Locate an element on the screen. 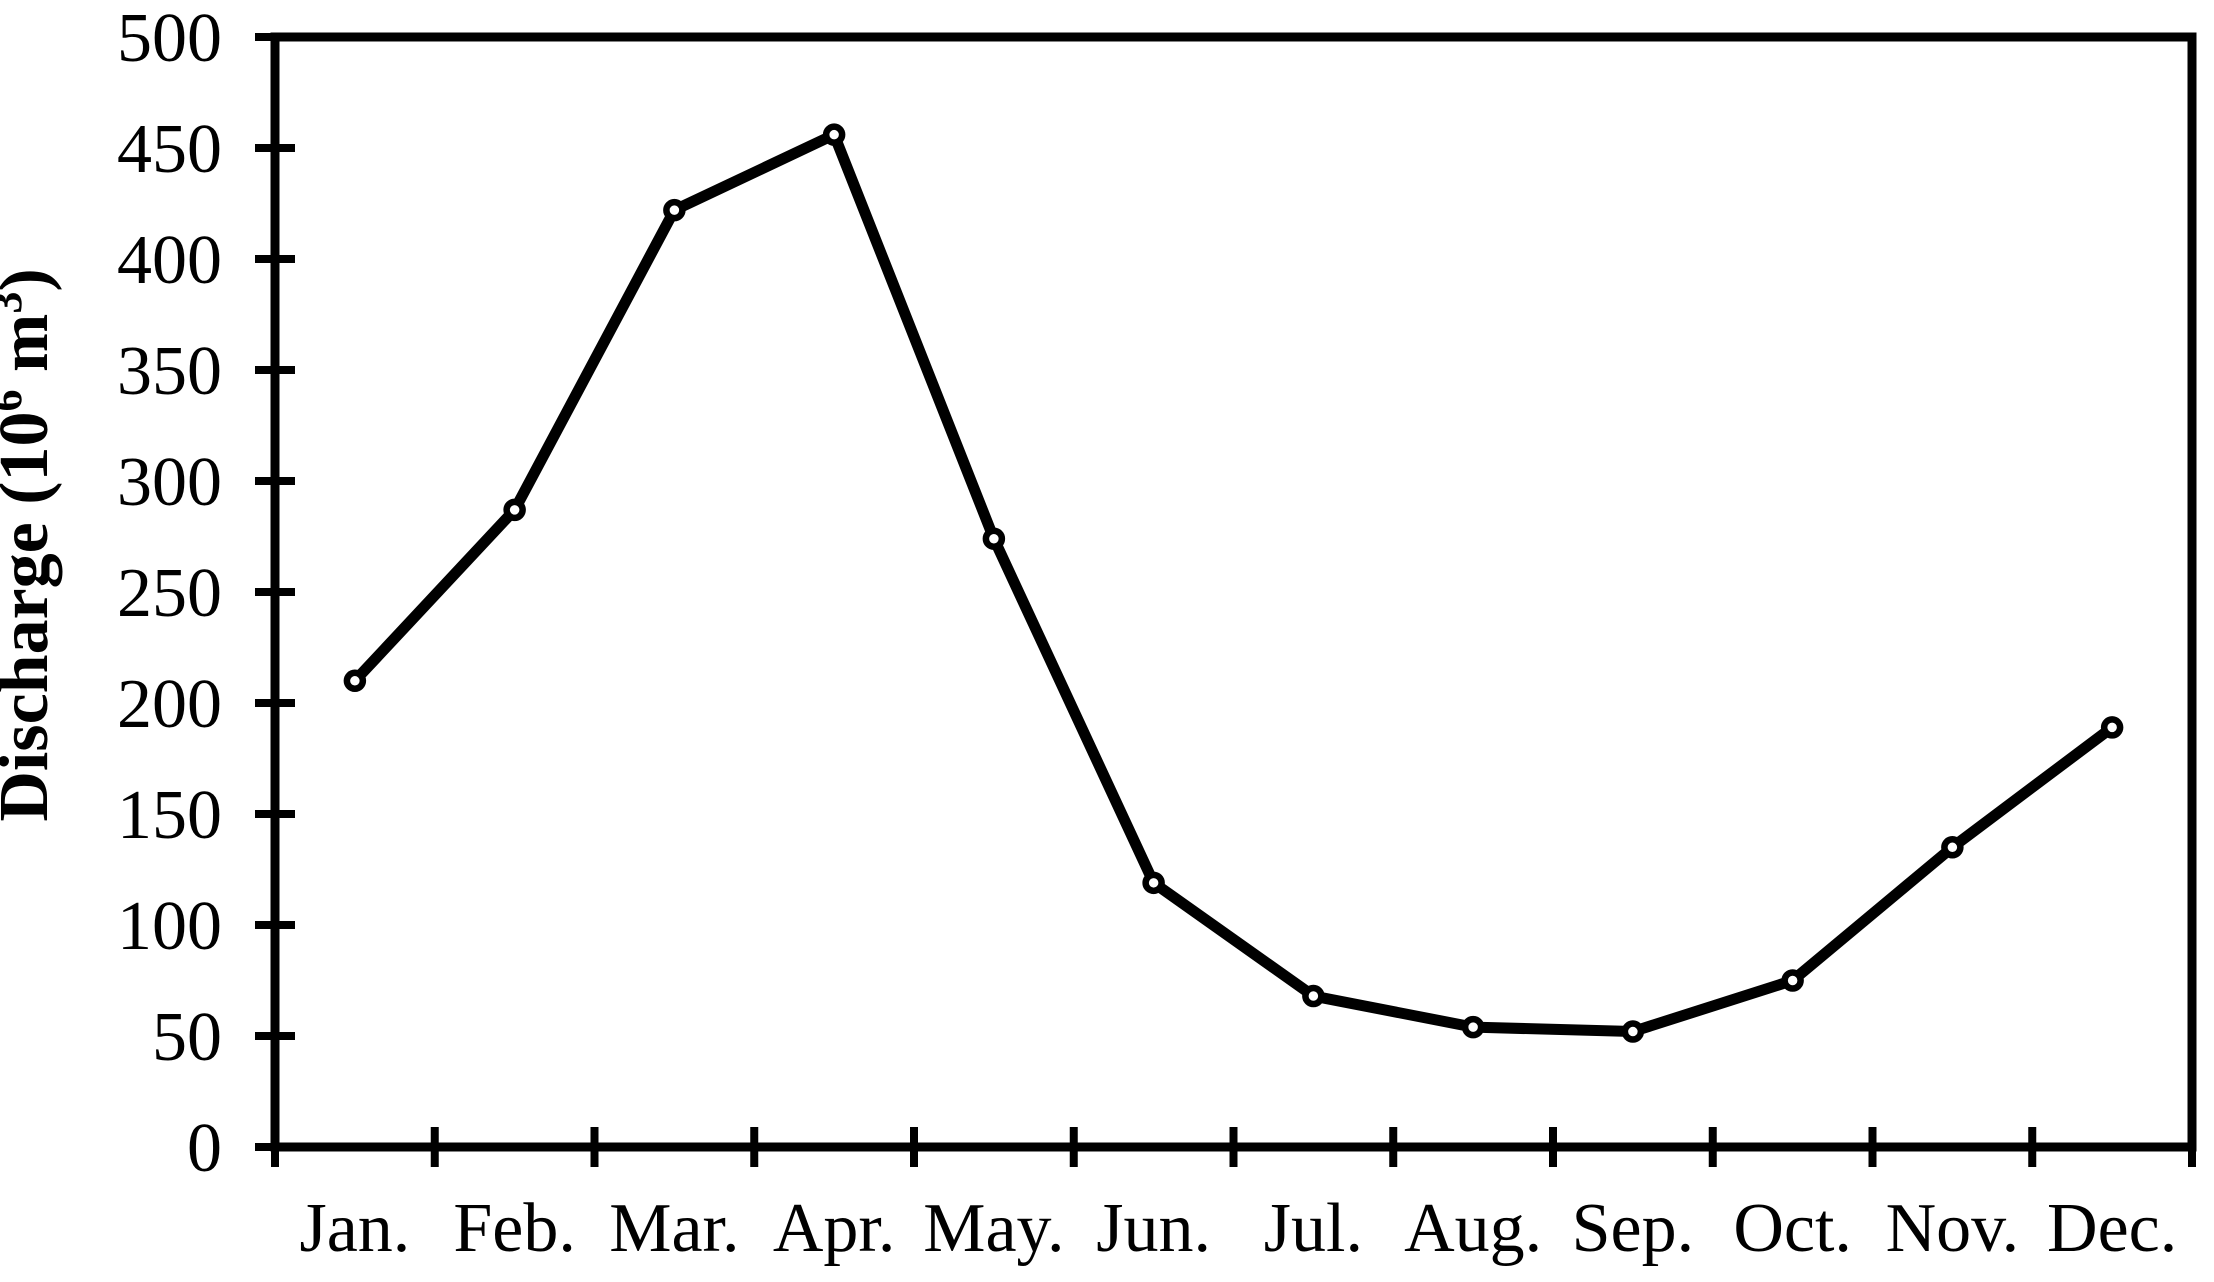 The image size is (2214, 1282). x-axis-label: Mar. is located at coordinates (674, 1228).